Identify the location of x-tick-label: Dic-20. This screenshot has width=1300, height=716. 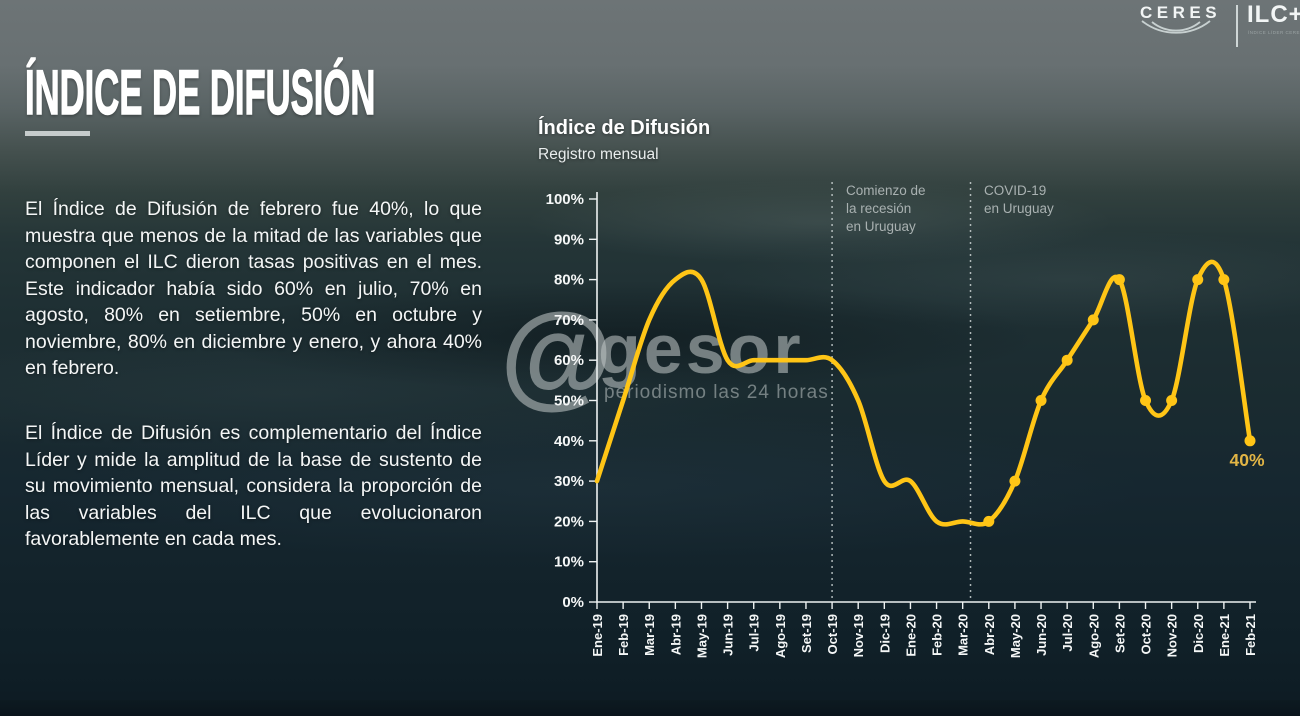
(1198, 633).